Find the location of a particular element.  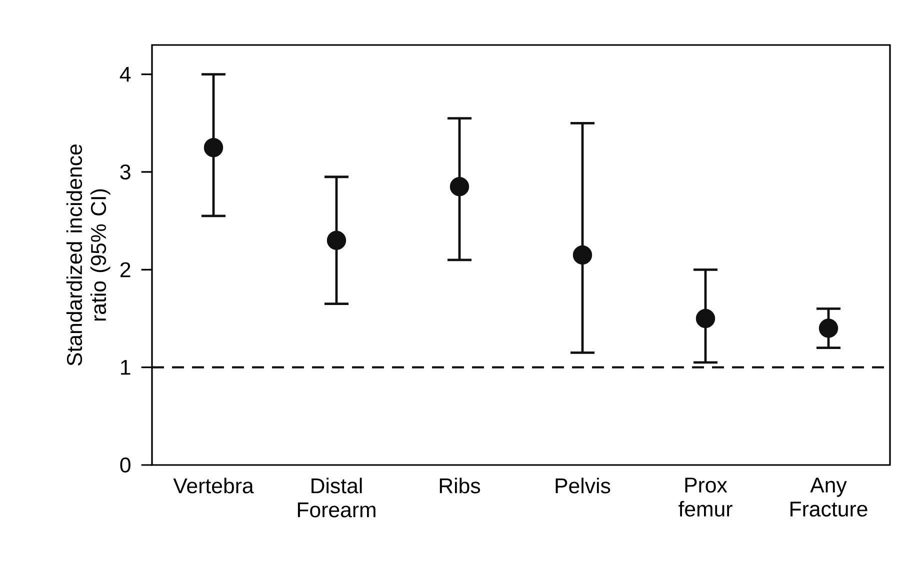

x-tick-label: Distal Forearm is located at coordinates (337, 498).